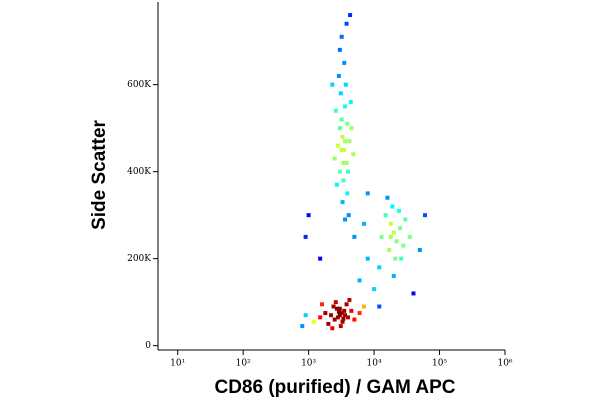 This screenshot has height=405, width=600. What do you see at coordinates (243, 364) in the screenshot?
I see `x-tick-label: 10²` at bounding box center [243, 364].